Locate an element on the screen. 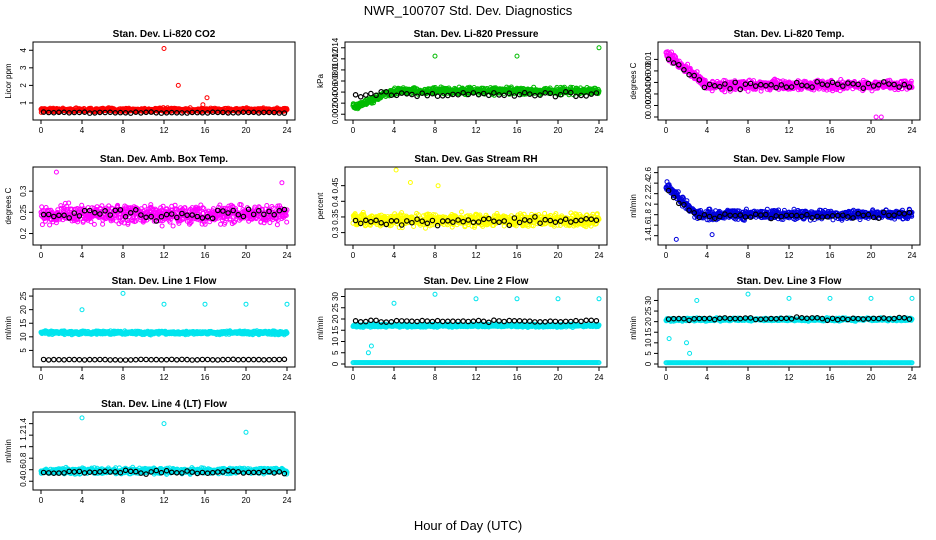 The height and width of the screenshot is (540, 936). y-axis-label: Licor ppm is located at coordinates (8, 80).